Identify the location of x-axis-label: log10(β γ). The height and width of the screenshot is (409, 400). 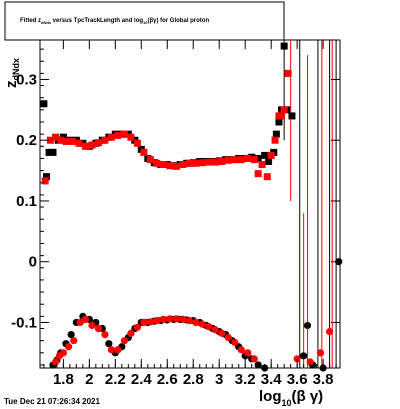
(291, 398).